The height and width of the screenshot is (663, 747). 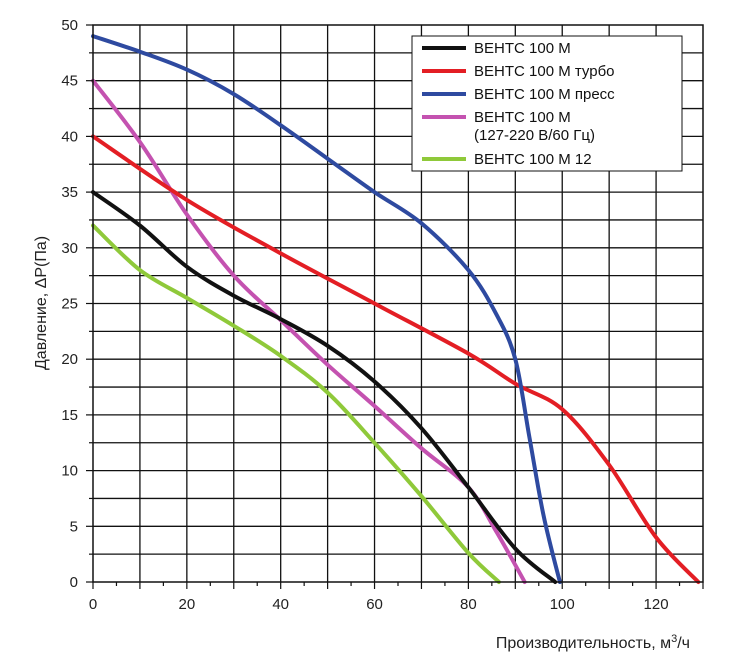 I want to click on y-tick-label: 5, so click(x=74, y=526).